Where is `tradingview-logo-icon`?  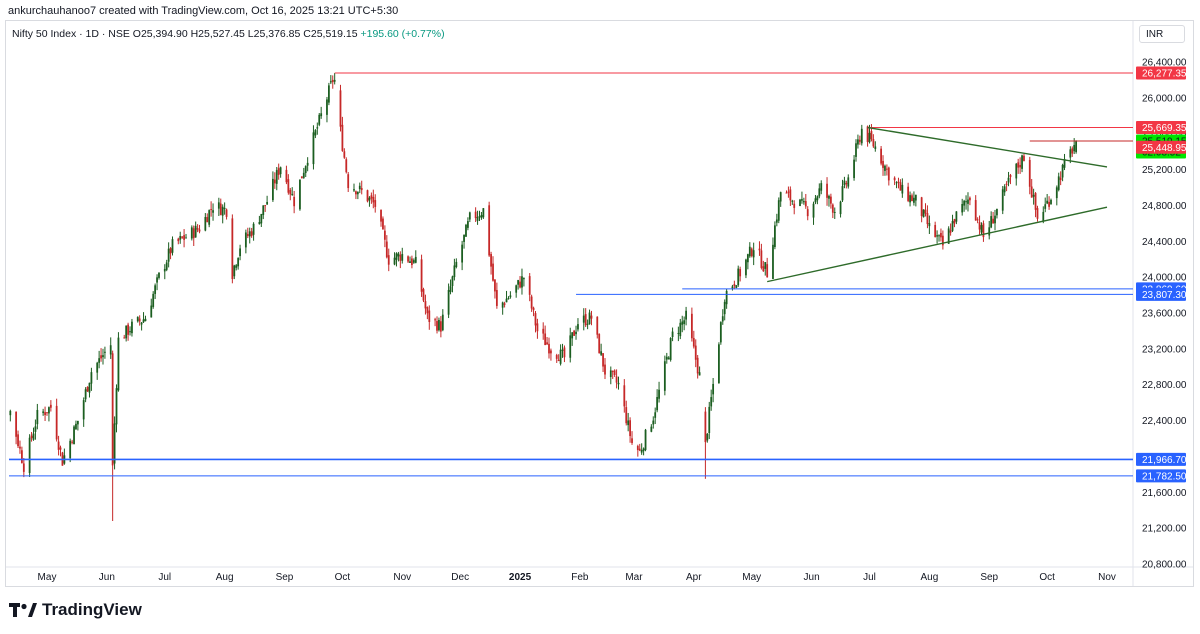
tradingview-logo-icon is located at coordinates (23, 610).